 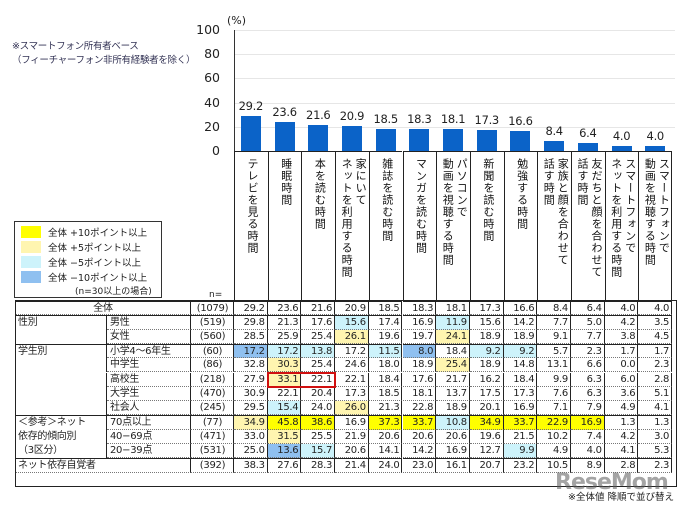 What do you see at coordinates (621, 451) in the screenshot?
I see `data-cell: 4.1` at bounding box center [621, 451].